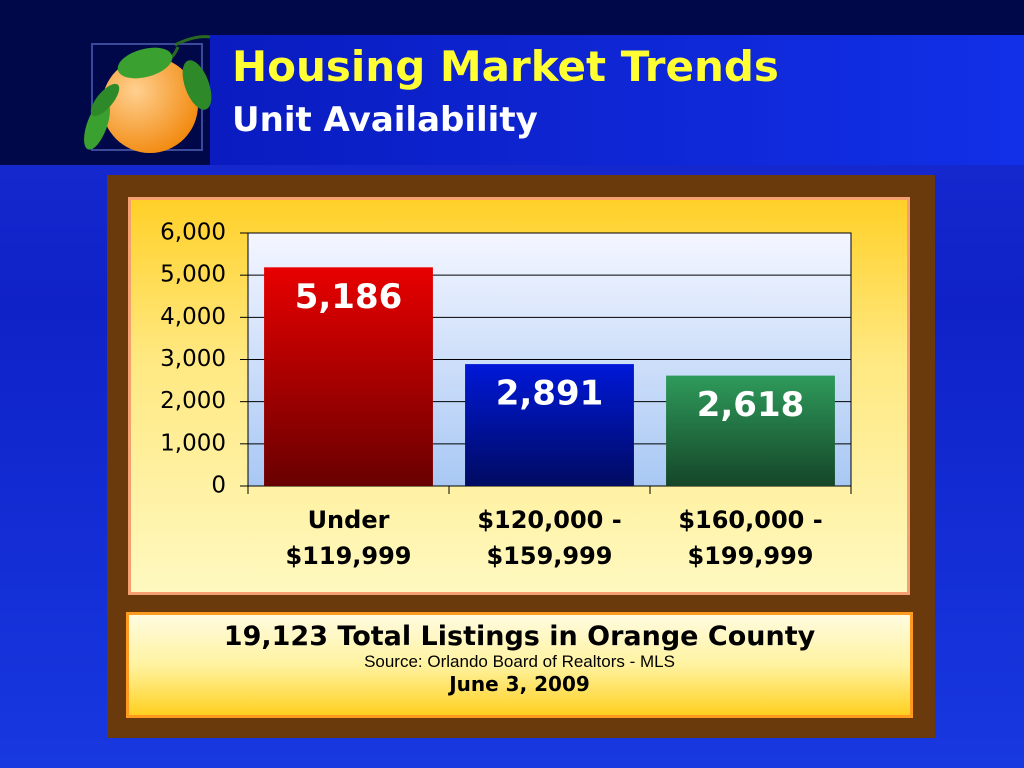  Describe the element at coordinates (193, 317) in the screenshot. I see `y-tick-label: 4,000` at that location.